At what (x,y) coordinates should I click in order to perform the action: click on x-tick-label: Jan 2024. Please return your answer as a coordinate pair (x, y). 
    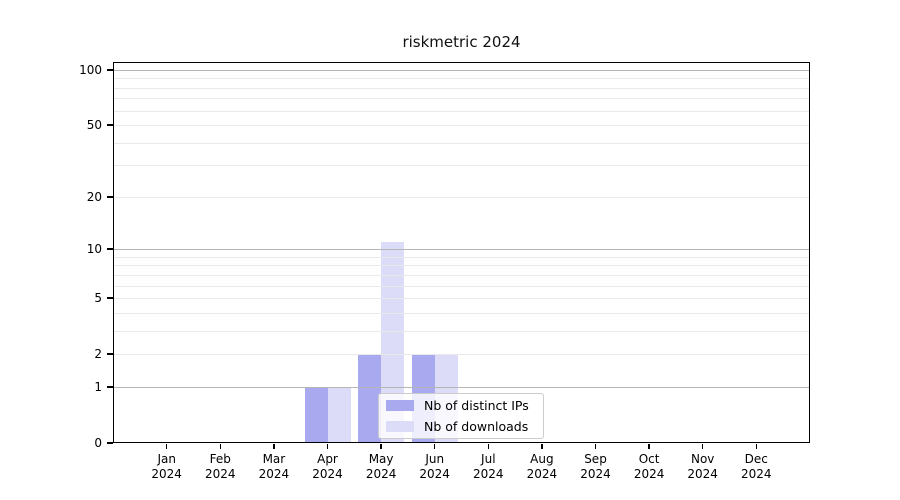
    Looking at the image, I should click on (167, 467).